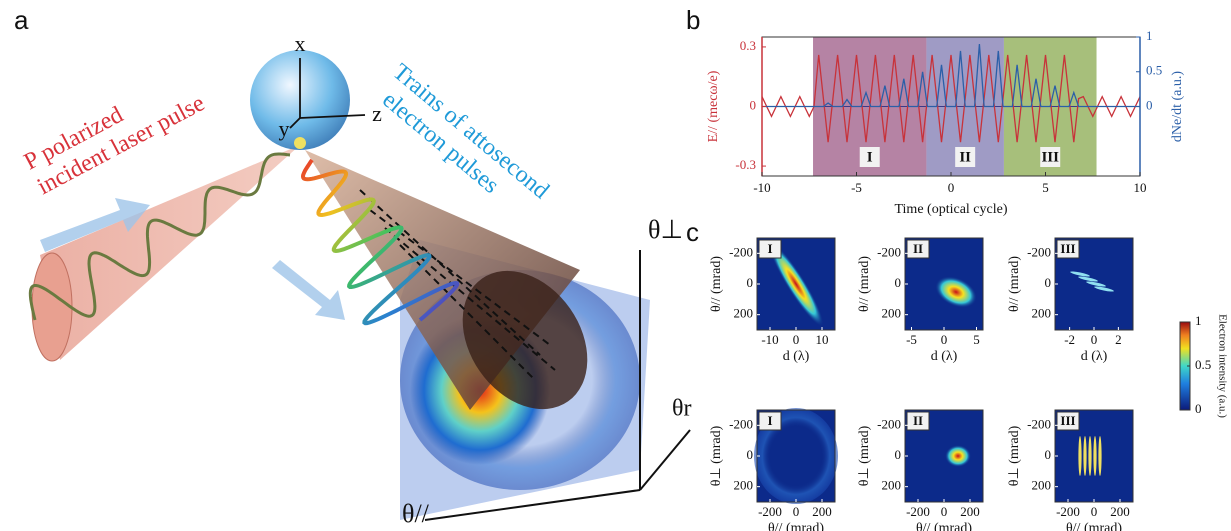  I want to click on y-tick-label: 0.3, so click(748, 45).